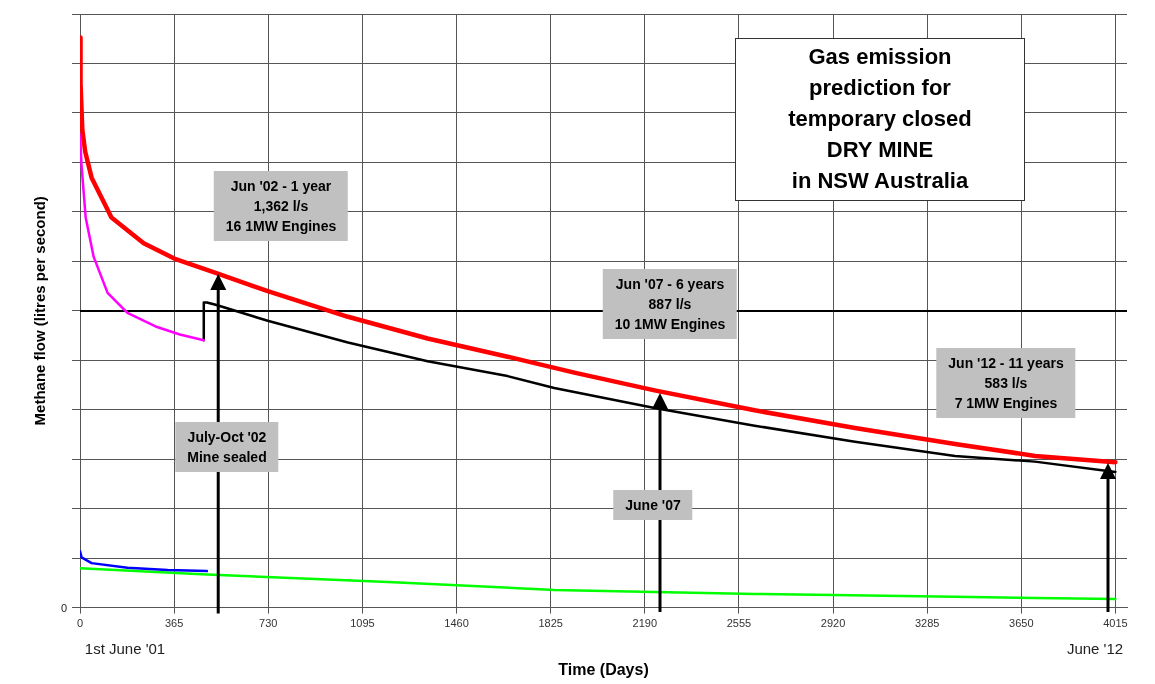 Image resolution: width=1155 pixels, height=684 pixels. Describe the element at coordinates (644, 623) in the screenshot. I see `x-tick-label: 2190` at that location.